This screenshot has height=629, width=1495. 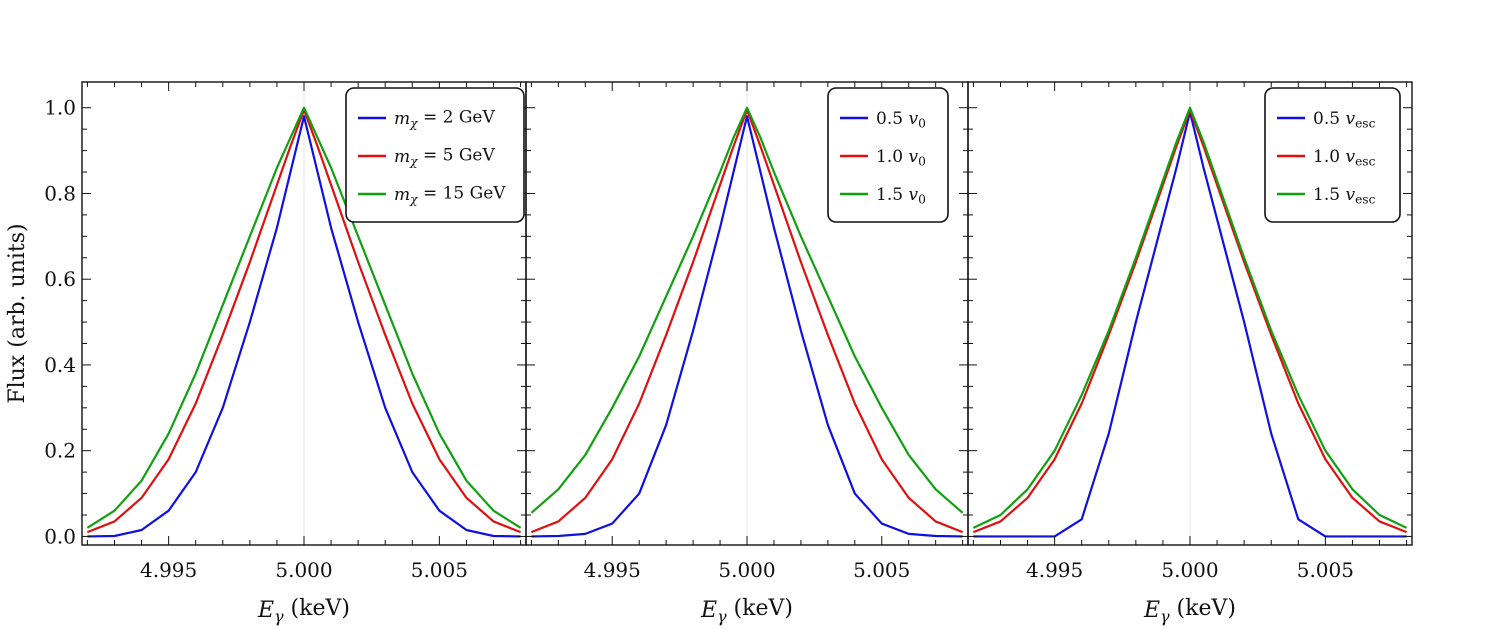 What do you see at coordinates (450, 195) in the screenshot?
I see `legend-label-2: mχ = 15 GeV` at bounding box center [450, 195].